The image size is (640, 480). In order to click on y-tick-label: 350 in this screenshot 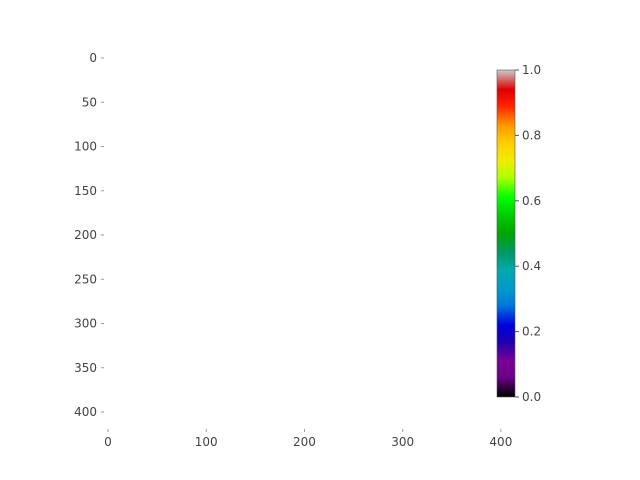, I will do `click(85, 368)`.